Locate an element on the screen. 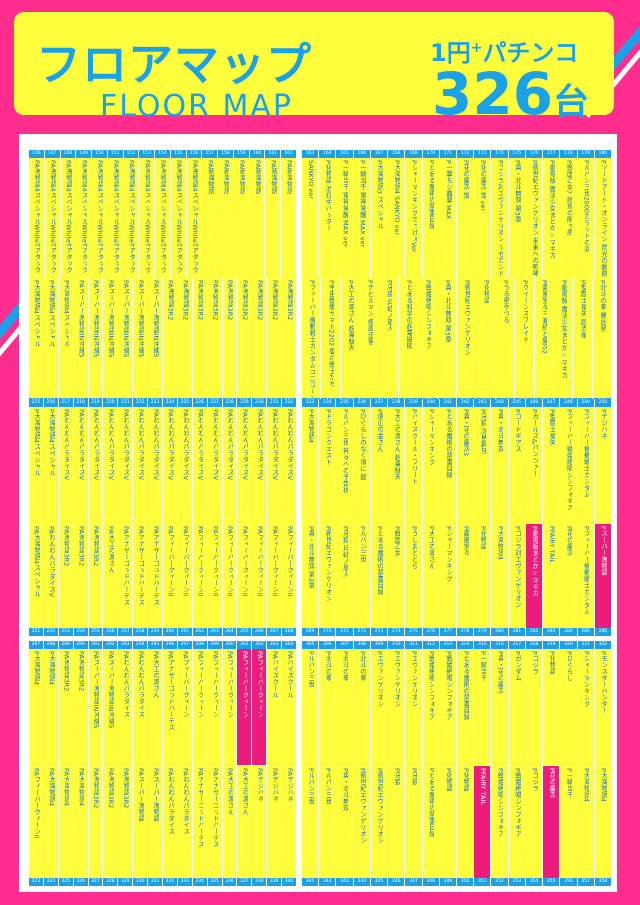  machine-number: 330 is located at coordinates (141, 882).